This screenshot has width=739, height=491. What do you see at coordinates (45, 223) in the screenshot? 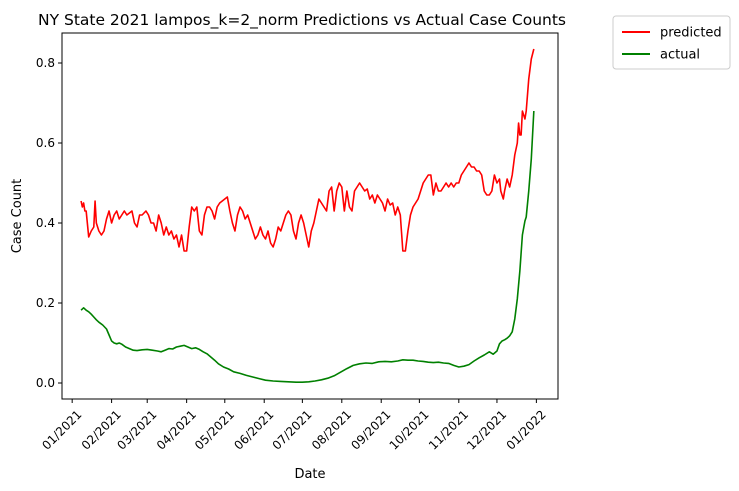
I see `y-tick-label: 0.4` at bounding box center [45, 223].